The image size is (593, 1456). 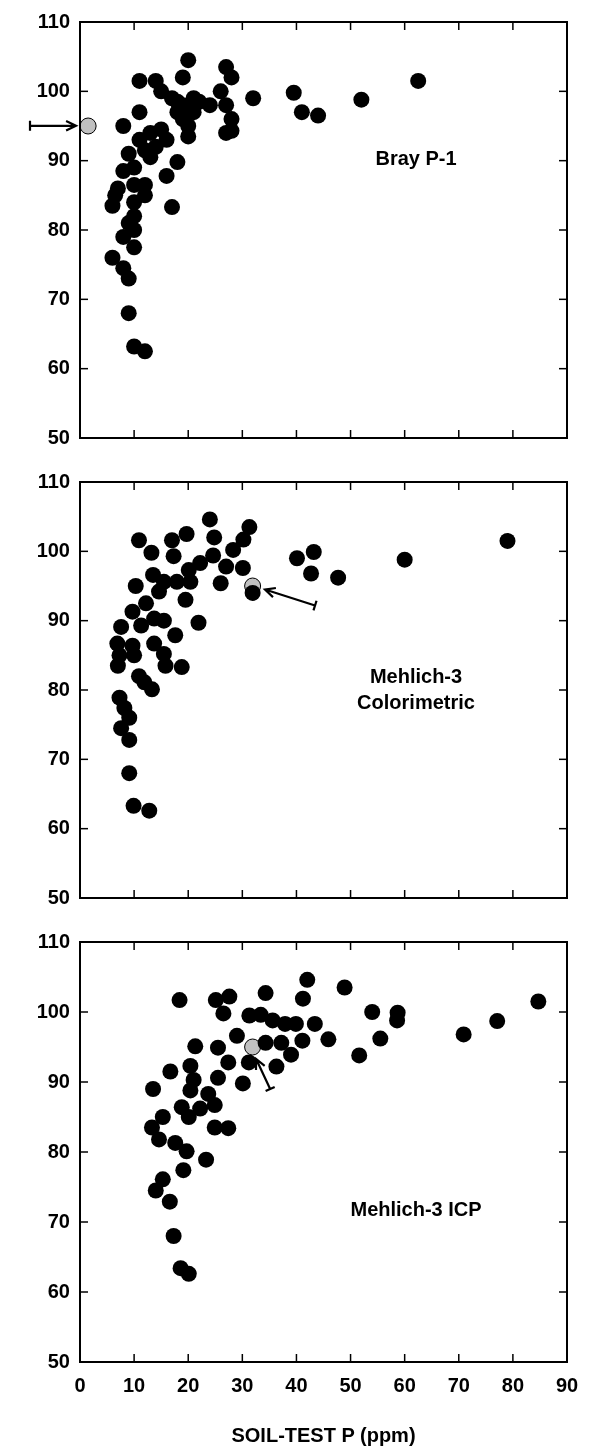 What do you see at coordinates (188, 1384) in the screenshot?
I see `x-tick-label: 20` at bounding box center [188, 1384].